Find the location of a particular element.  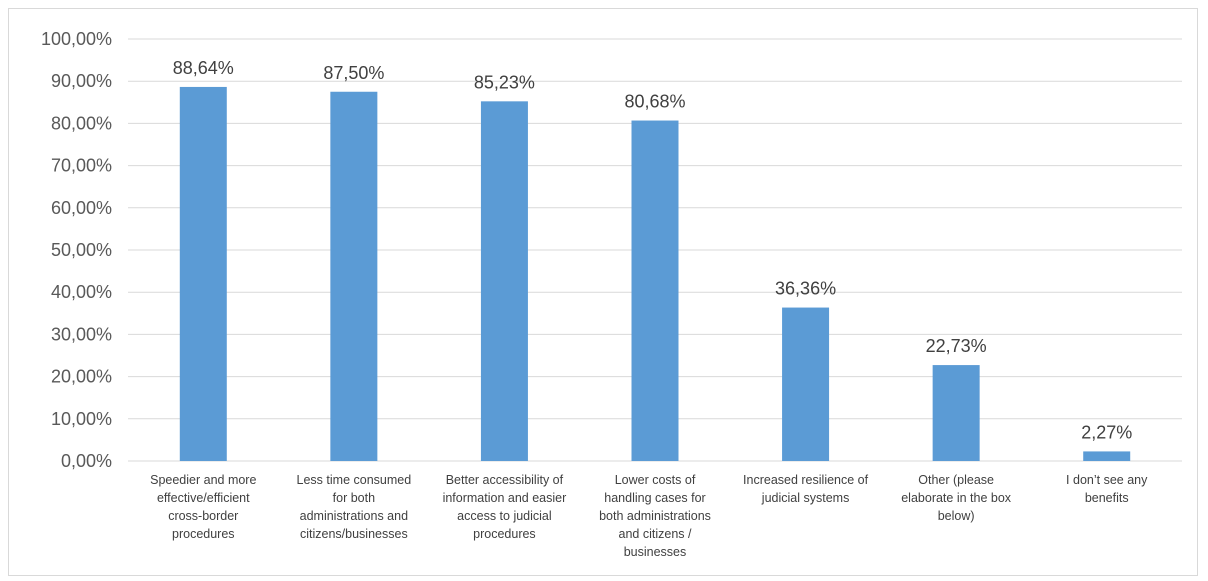

category-label-line: Increased resilience of is located at coordinates (806, 480).